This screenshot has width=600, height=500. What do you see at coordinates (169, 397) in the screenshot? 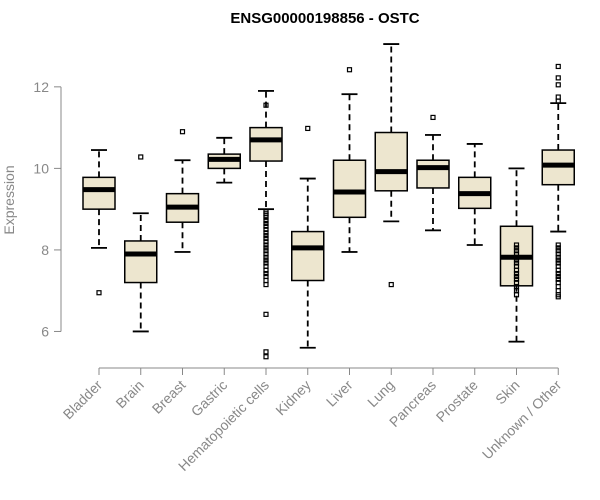
I see `x-tick-label: Breast` at bounding box center [169, 397].